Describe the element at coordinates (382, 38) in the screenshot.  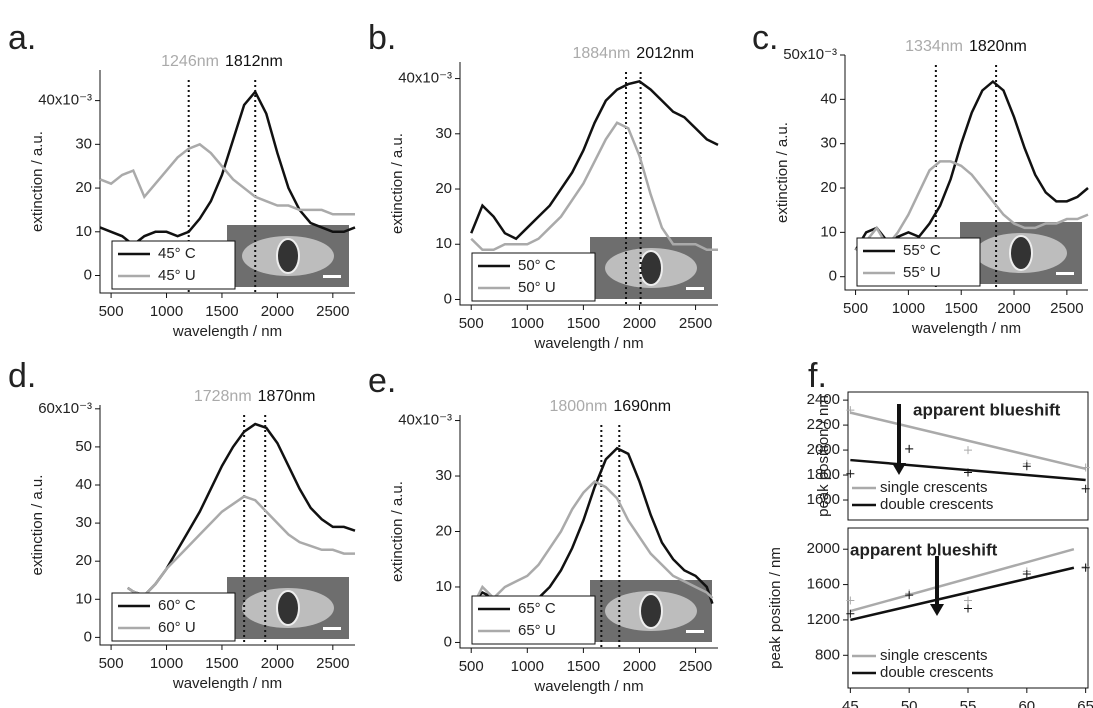
I see `panel-label: b.` at that location.